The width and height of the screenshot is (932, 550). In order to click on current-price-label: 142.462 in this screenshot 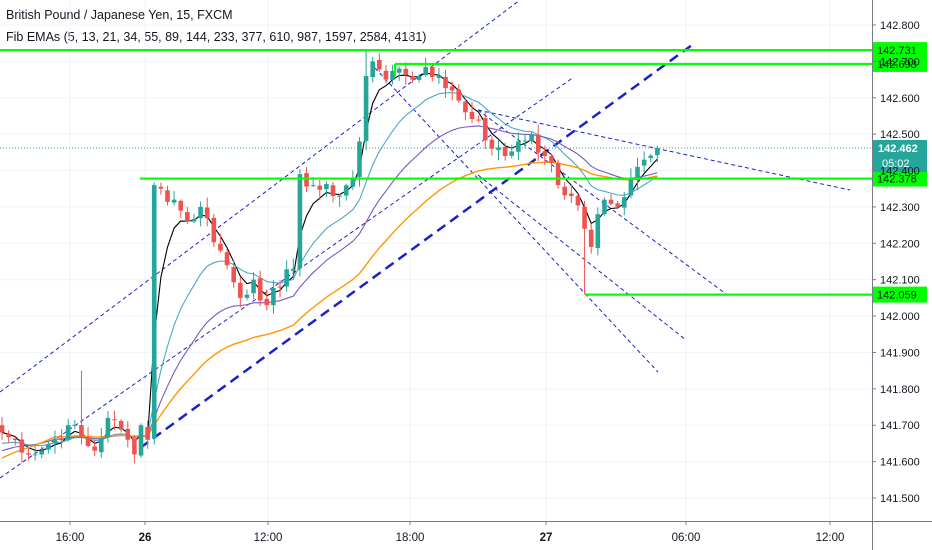, I will do `click(898, 149)`.